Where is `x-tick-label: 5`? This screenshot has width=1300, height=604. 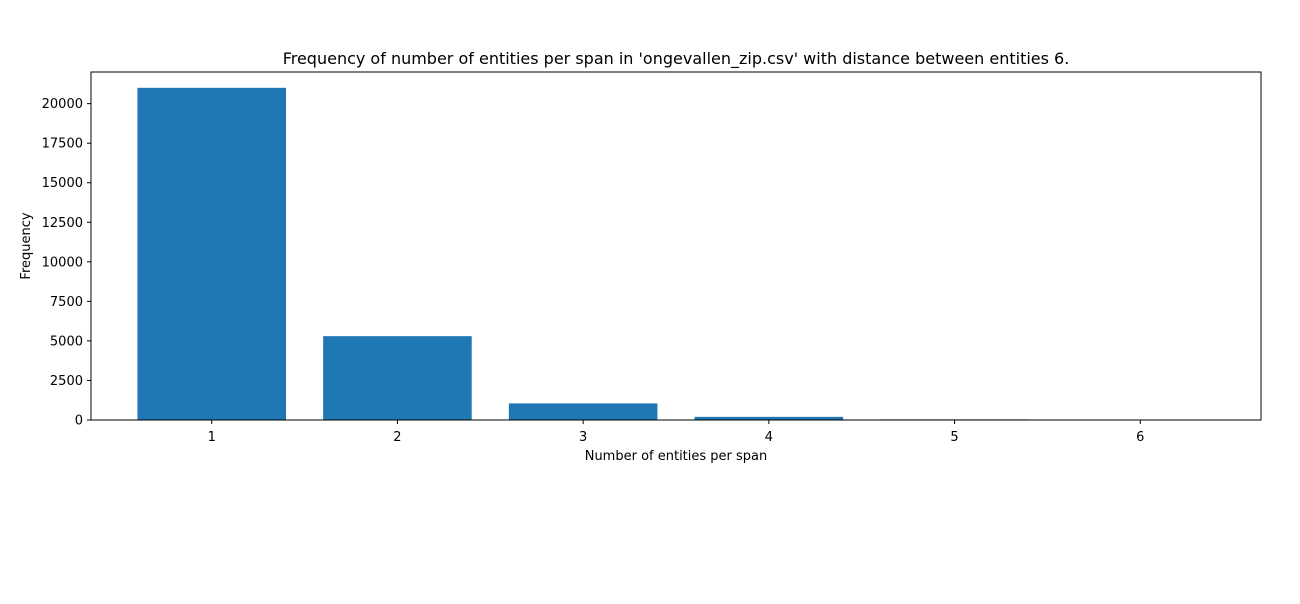
x-tick-label: 5 is located at coordinates (954, 437).